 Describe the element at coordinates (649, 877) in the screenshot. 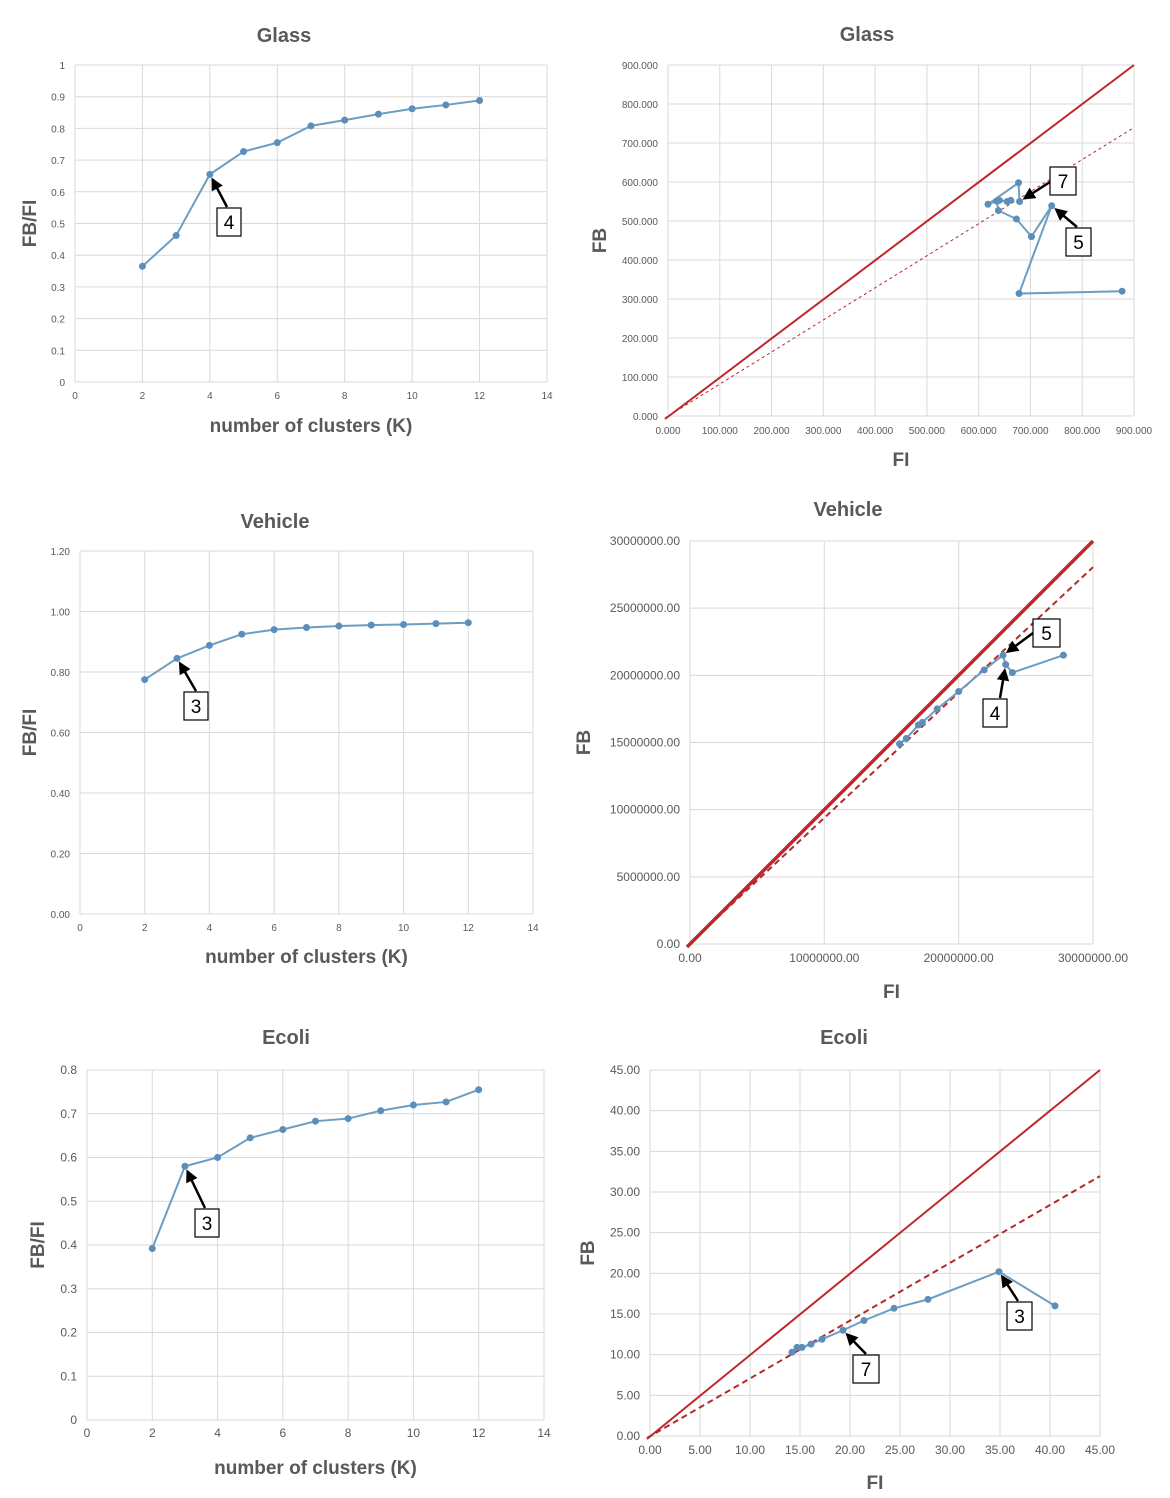

I see `y-tick-label: 5000000.00` at that location.